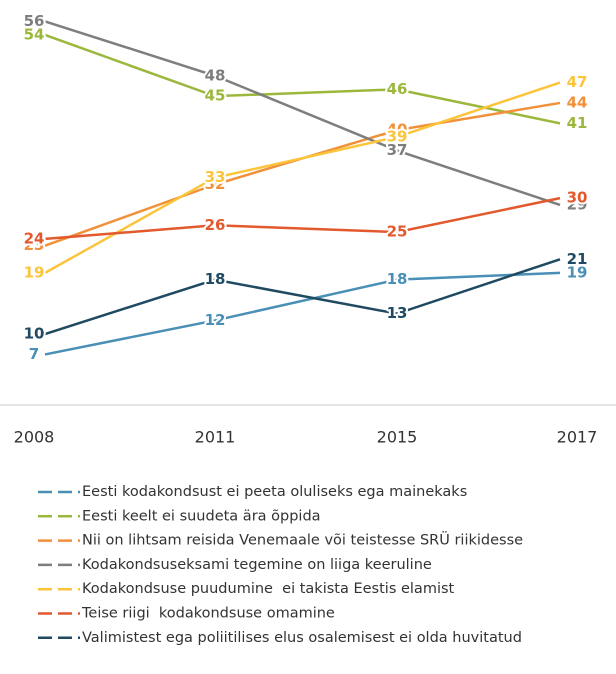 Image resolution: width=616 pixels, height=674 pixels. Describe the element at coordinates (215, 184) in the screenshot. I see `data-label: 32` at that location.